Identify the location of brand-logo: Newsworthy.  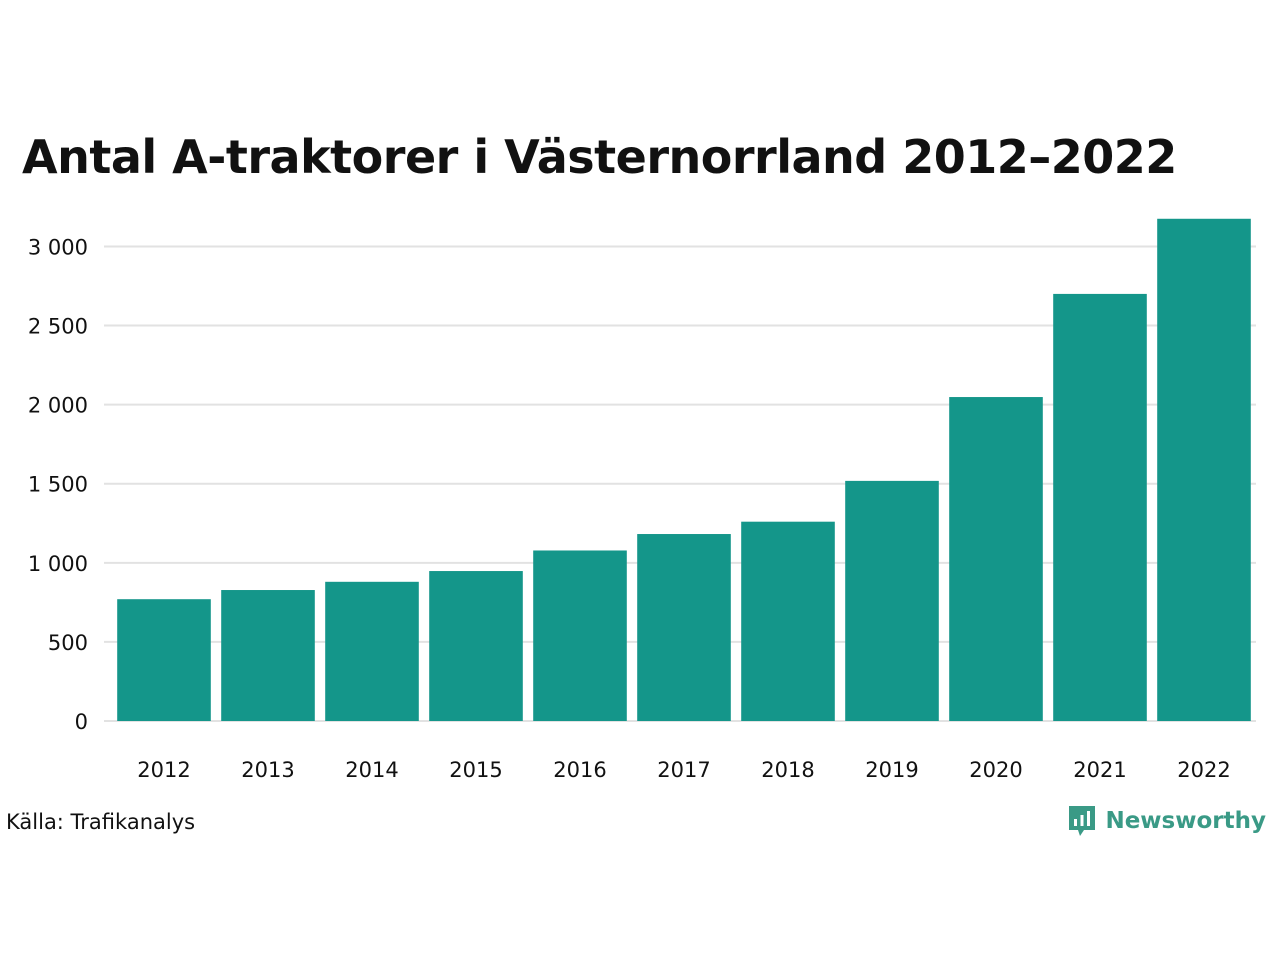
(1166, 821).